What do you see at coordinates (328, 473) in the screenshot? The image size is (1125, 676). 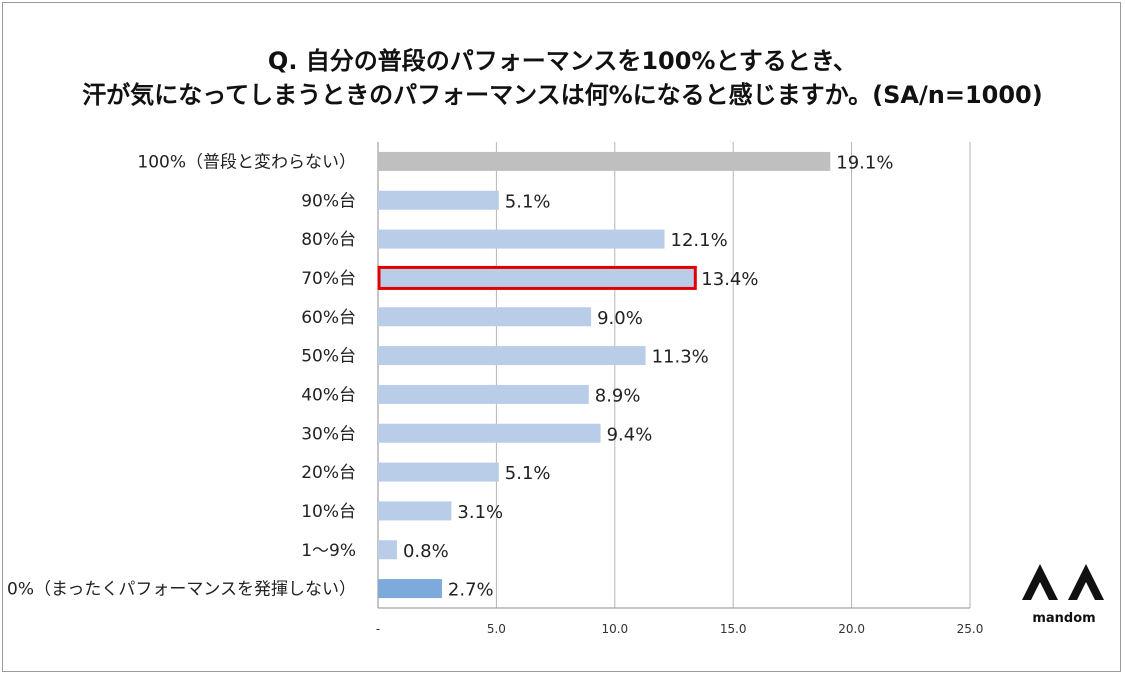 I see `category-label: 20%台` at bounding box center [328, 473].